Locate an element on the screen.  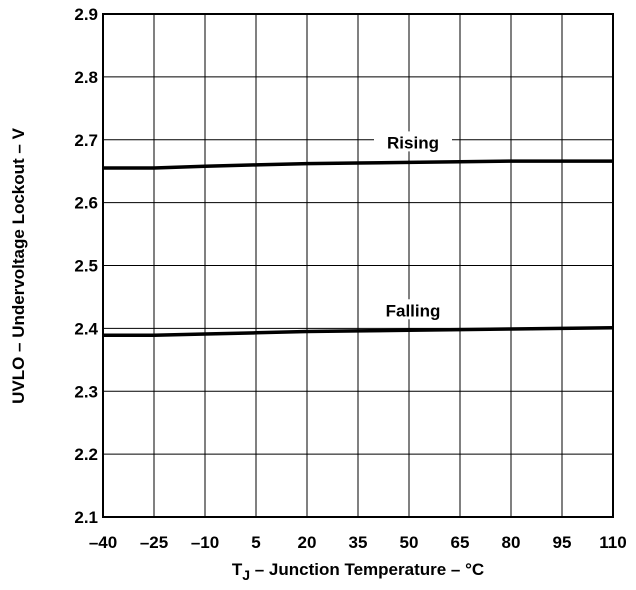
series-line-rising is located at coordinates (358, 164).